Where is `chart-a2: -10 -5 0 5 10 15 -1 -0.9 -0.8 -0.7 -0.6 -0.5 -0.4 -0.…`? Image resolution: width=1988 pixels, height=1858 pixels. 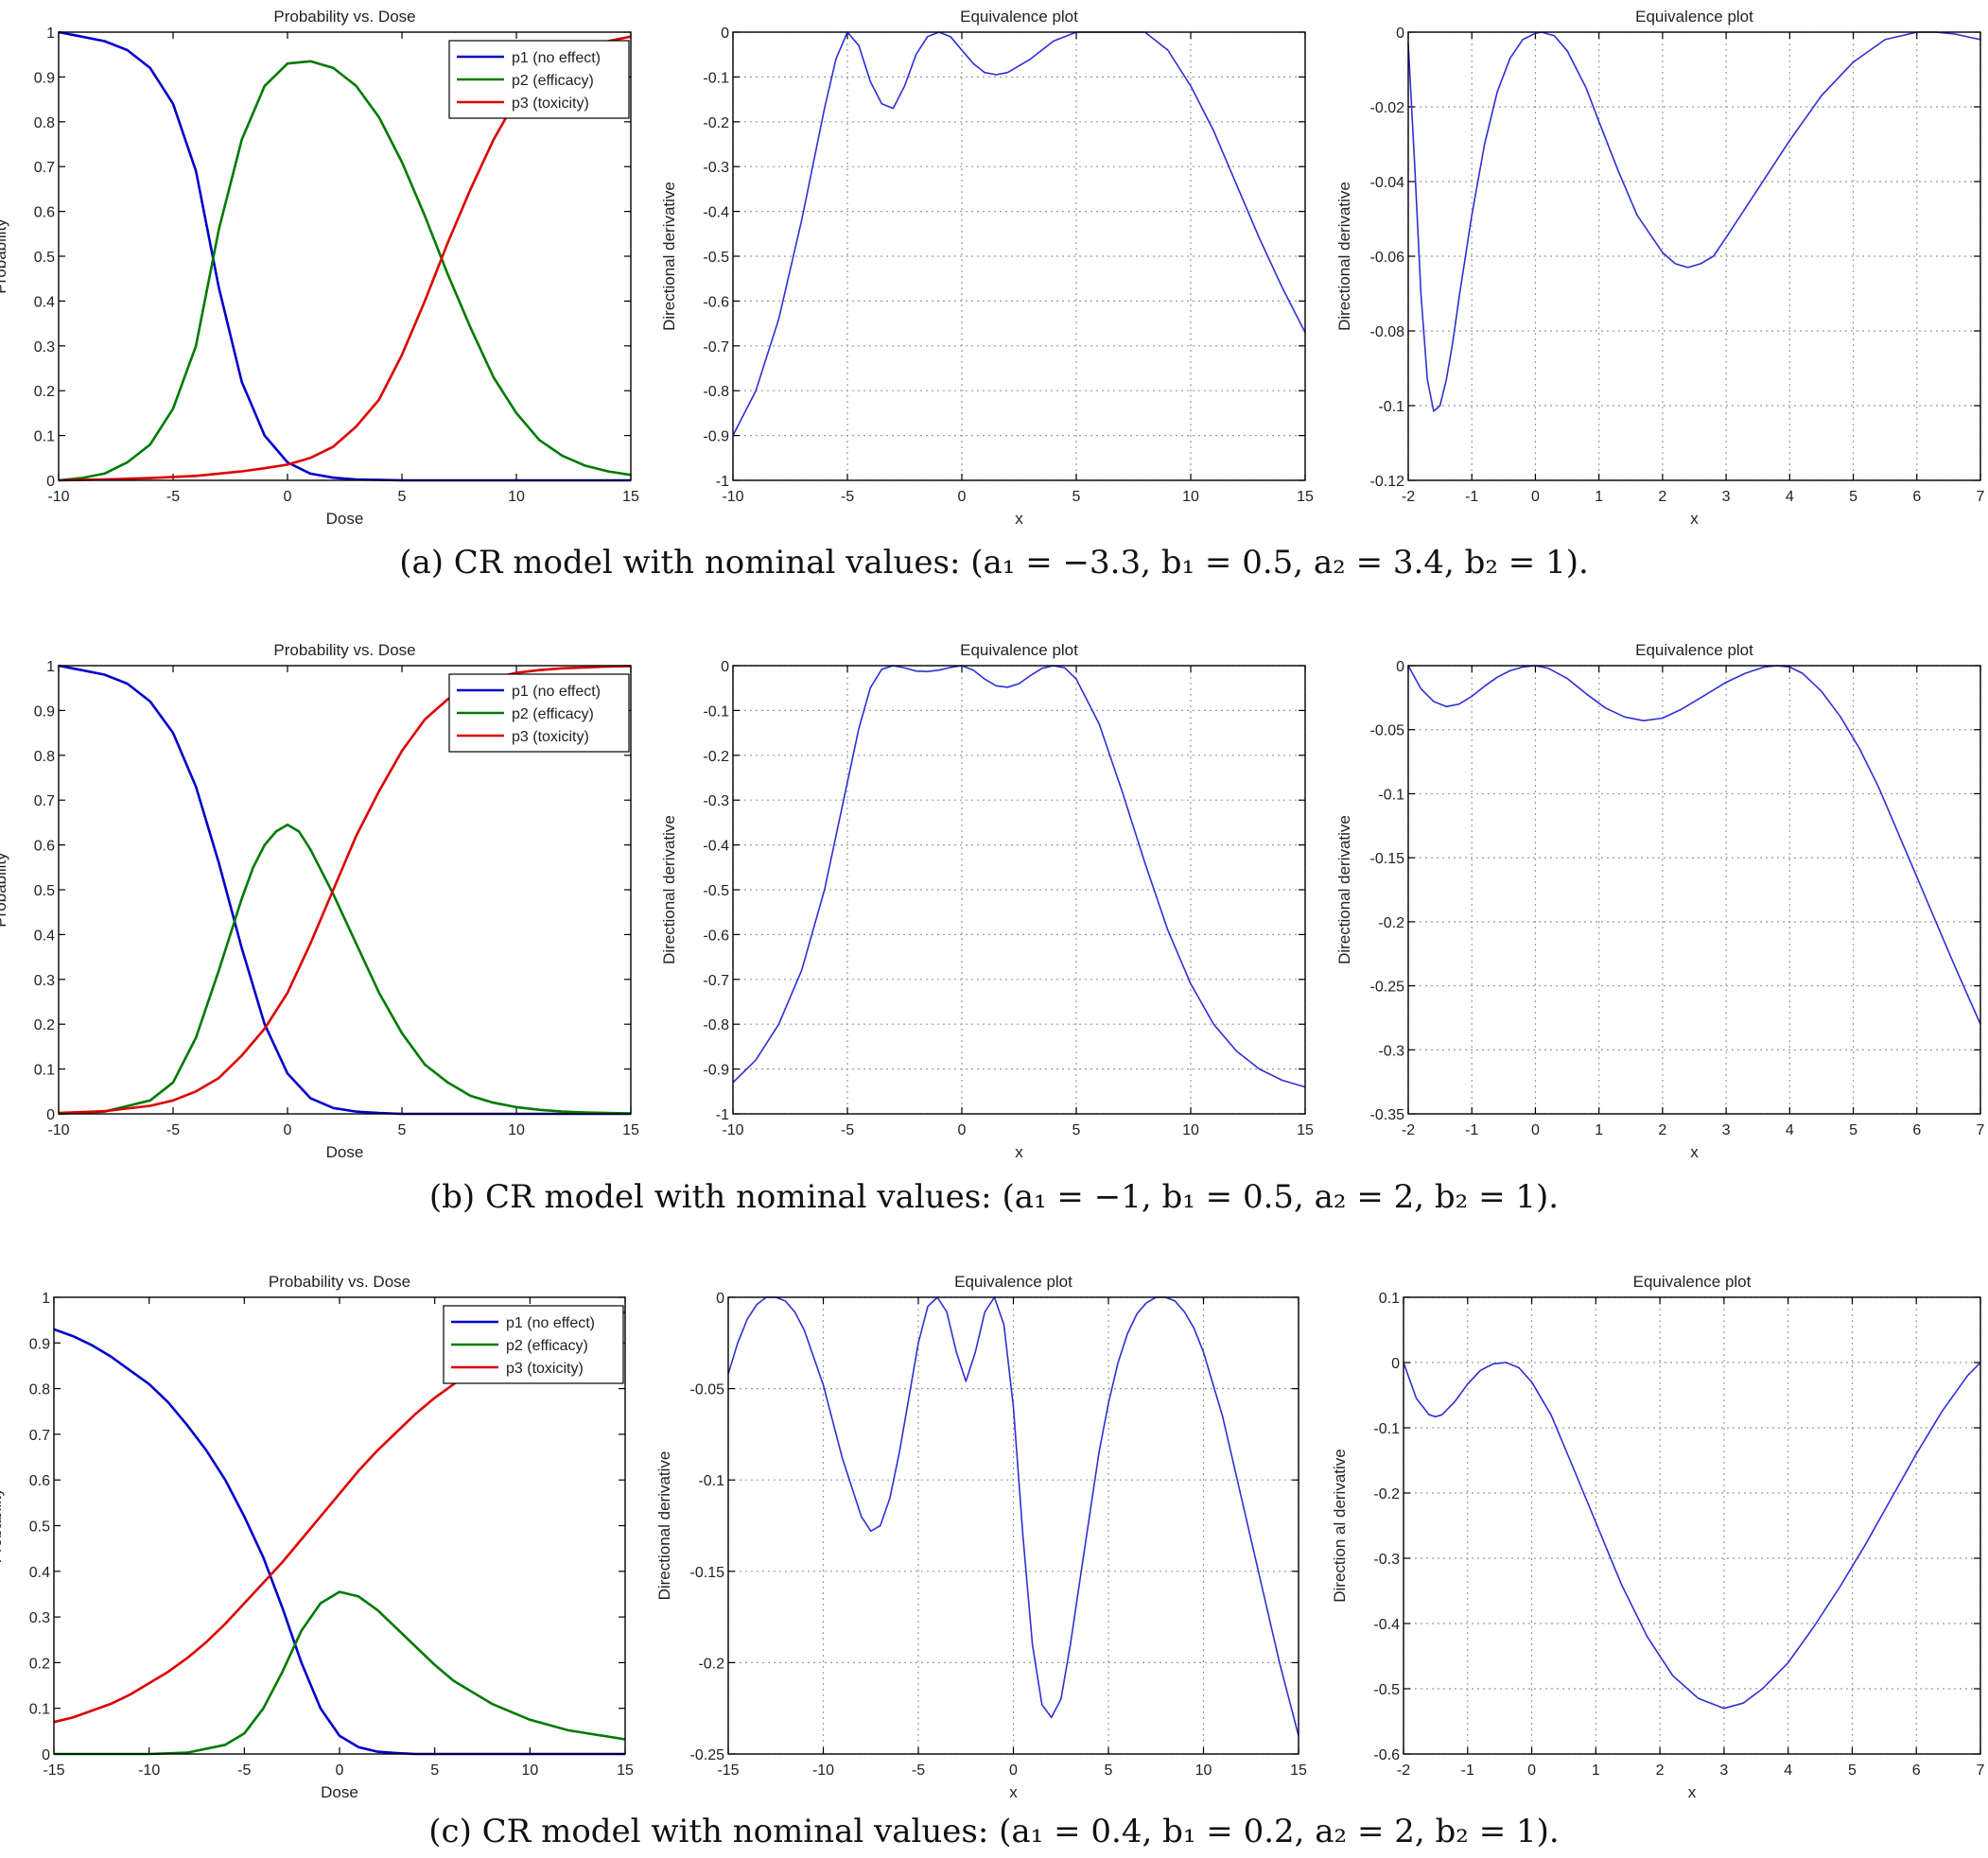 chart-a2: -10 -5 0 5 10 15 -1 -0.9 -0.8 -0.7 -0.6 -0.5 -0.4 -0.… is located at coordinates (987, 268).